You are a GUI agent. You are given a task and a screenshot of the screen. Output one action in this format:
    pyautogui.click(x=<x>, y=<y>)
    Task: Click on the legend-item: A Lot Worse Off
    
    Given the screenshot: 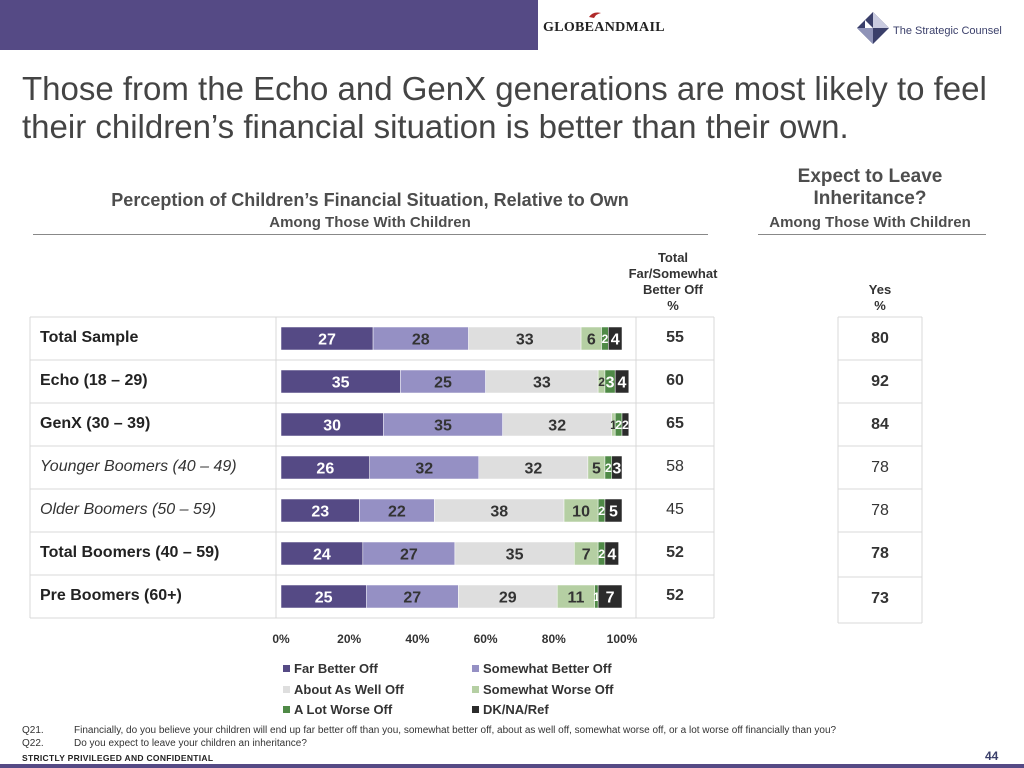 What is the action you would take?
    pyautogui.click(x=337, y=709)
    